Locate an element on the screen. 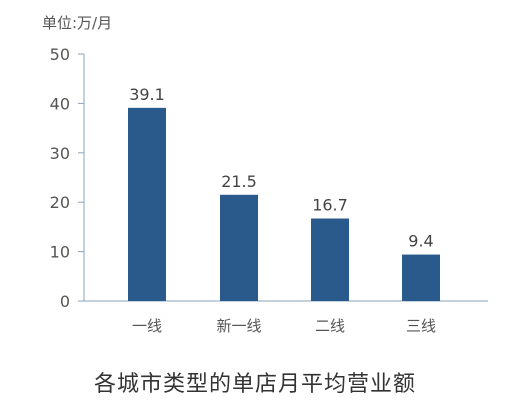 The height and width of the screenshot is (419, 510). x-tick-label: 三线 is located at coordinates (421, 326).